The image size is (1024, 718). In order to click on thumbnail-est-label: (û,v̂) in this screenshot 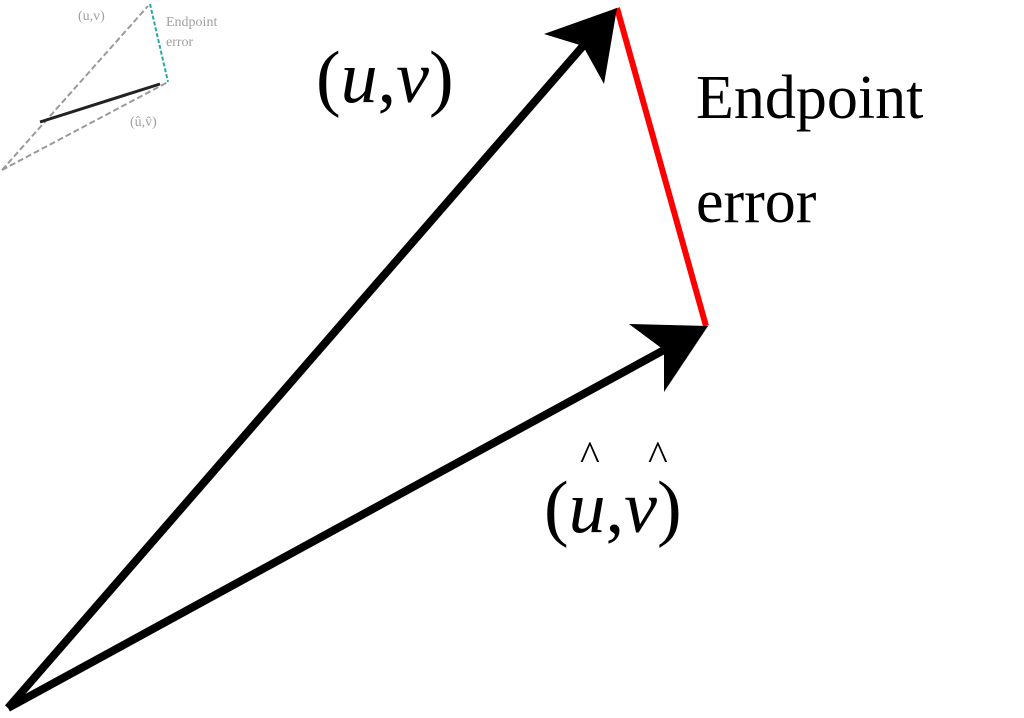, I will do `click(143, 122)`.